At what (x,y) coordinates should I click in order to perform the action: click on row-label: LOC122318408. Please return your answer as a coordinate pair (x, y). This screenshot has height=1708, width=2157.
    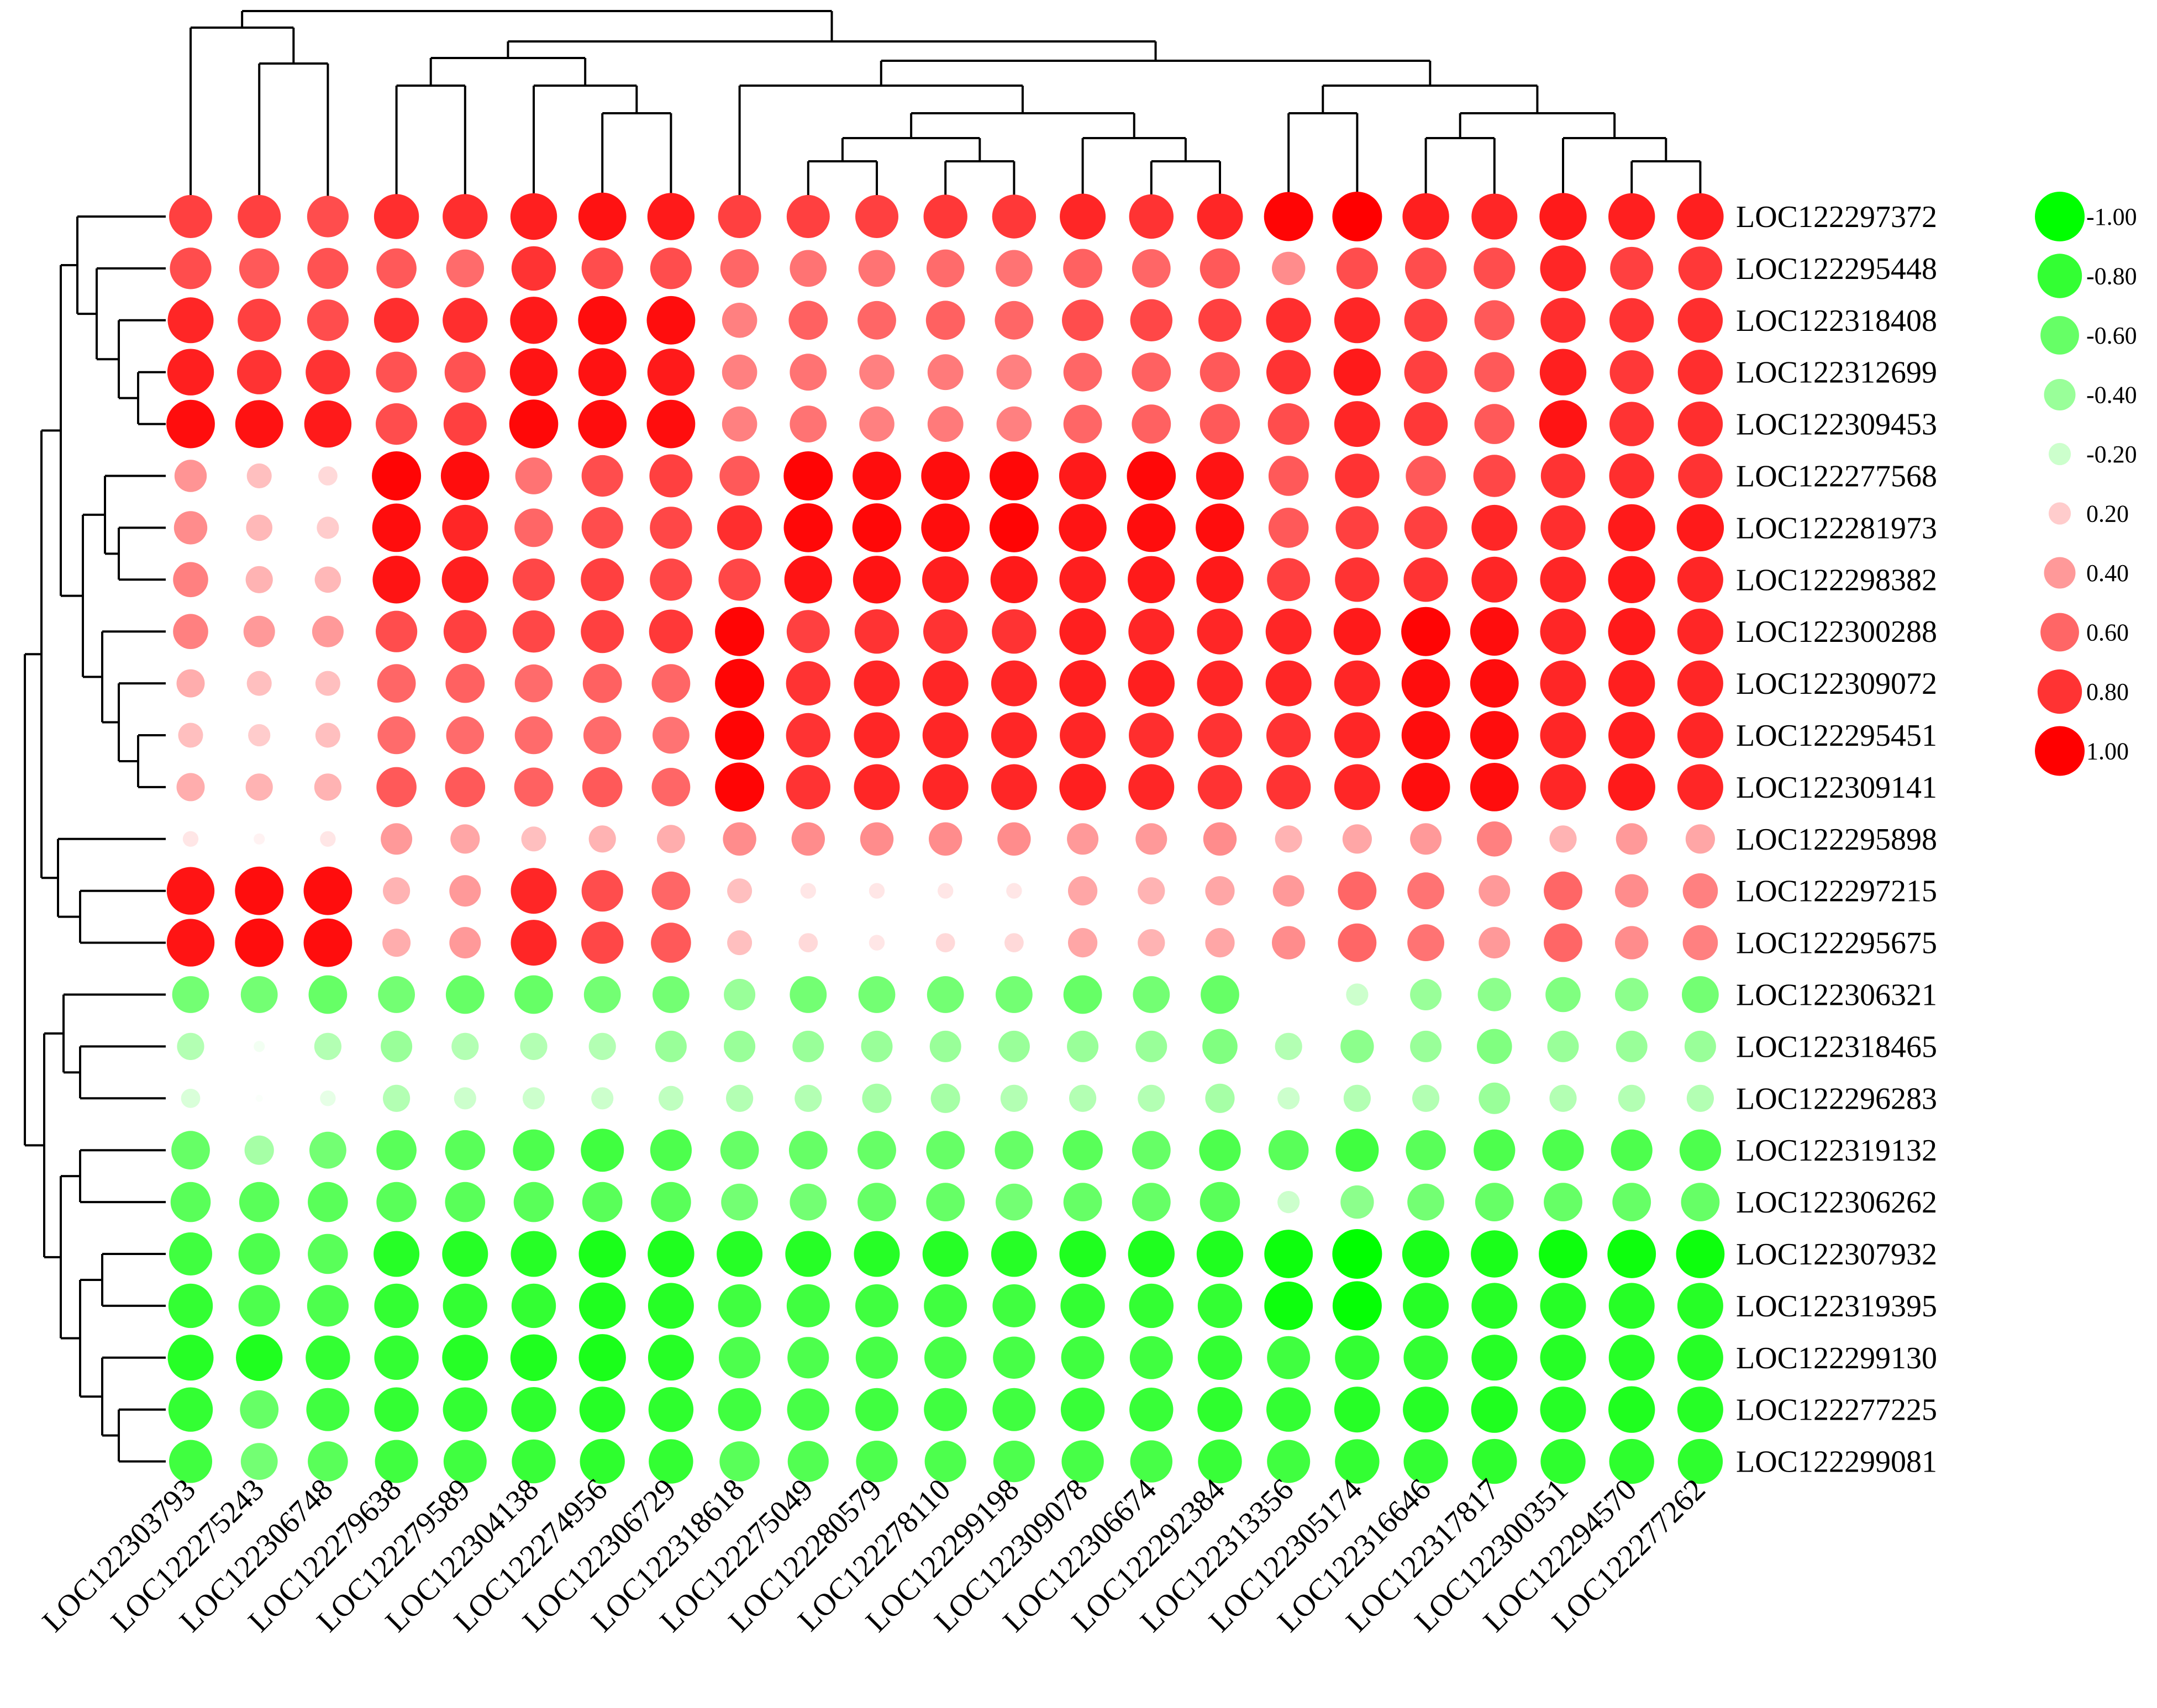
    Looking at the image, I should click on (1836, 321).